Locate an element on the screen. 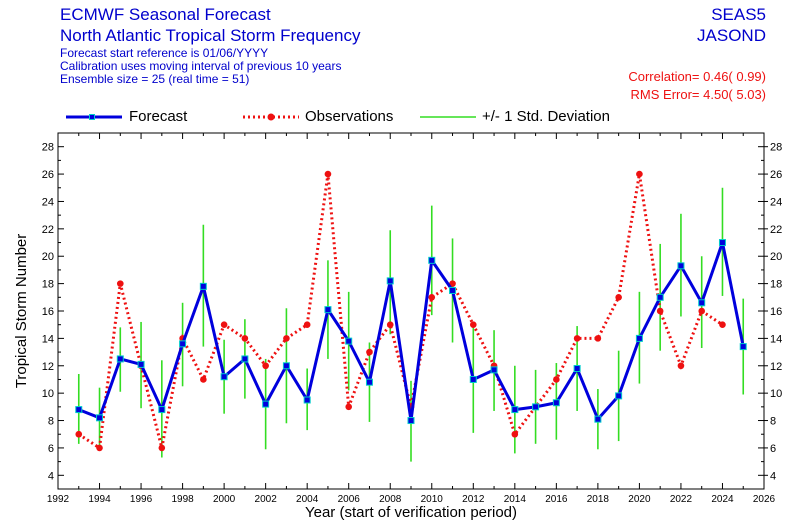  y-tick-label-right: 12 is located at coordinates (776, 367).